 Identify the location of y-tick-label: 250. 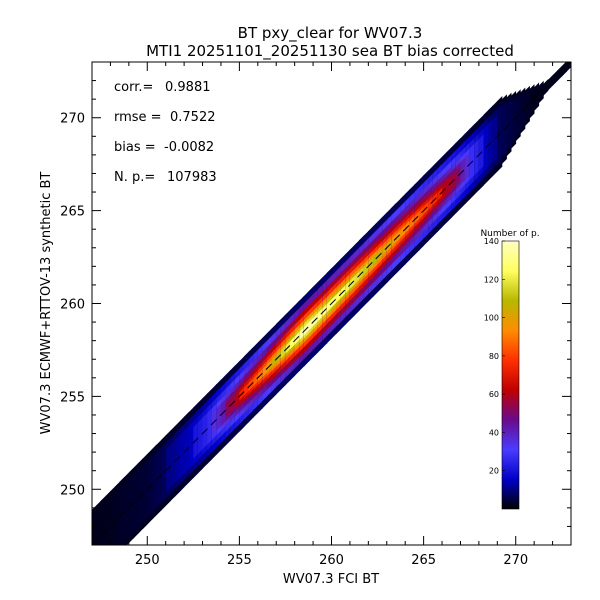
(72, 490).